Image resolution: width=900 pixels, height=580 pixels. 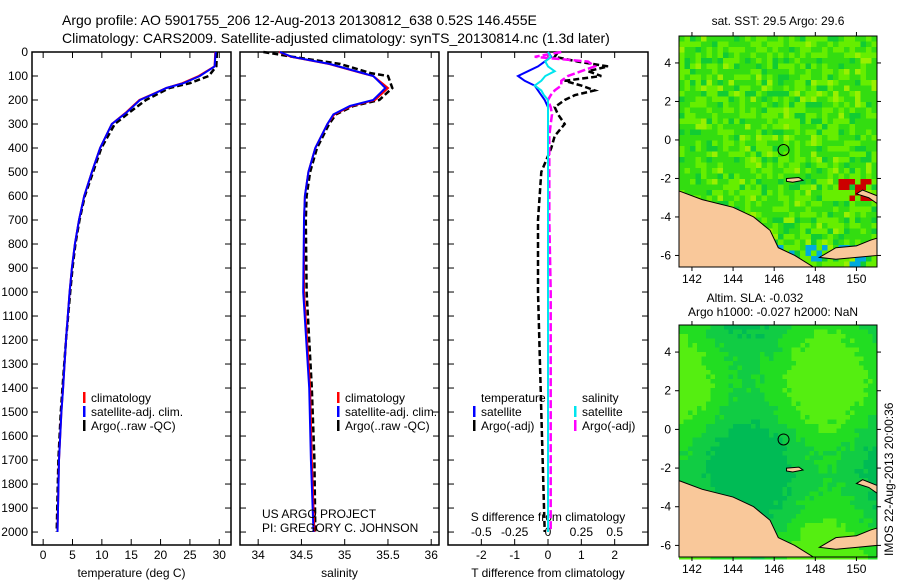 What do you see at coordinates (667, 429) in the screenshot?
I see `y-tick-label: 0` at bounding box center [667, 429].